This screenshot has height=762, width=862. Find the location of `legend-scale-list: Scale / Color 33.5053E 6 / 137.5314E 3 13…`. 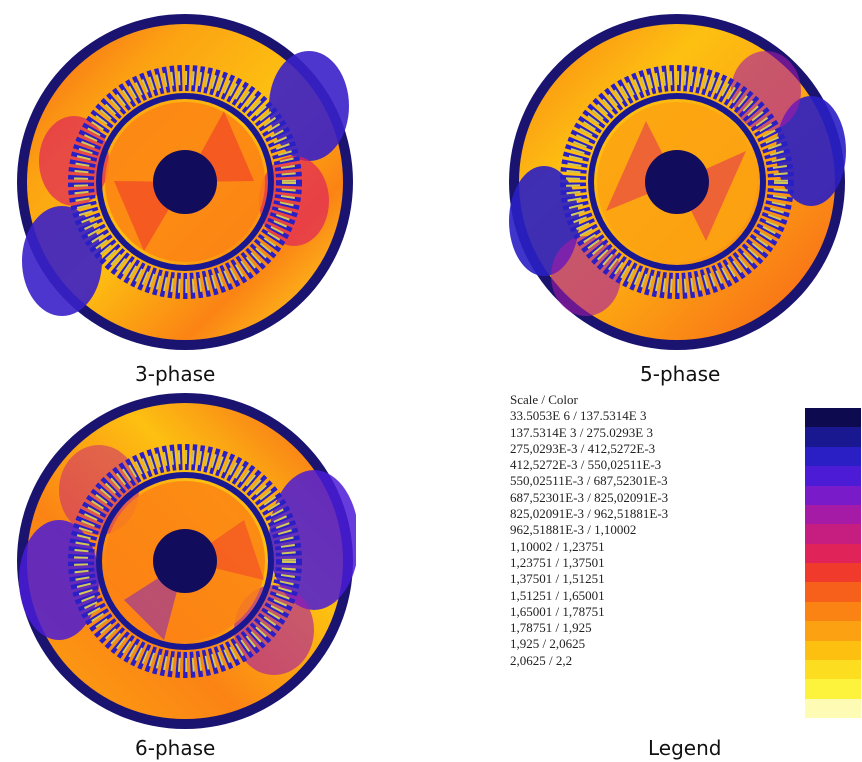

legend-scale-list: Scale / Color 33.5053E 6 / 137.5314E 3 13… is located at coordinates (589, 530).